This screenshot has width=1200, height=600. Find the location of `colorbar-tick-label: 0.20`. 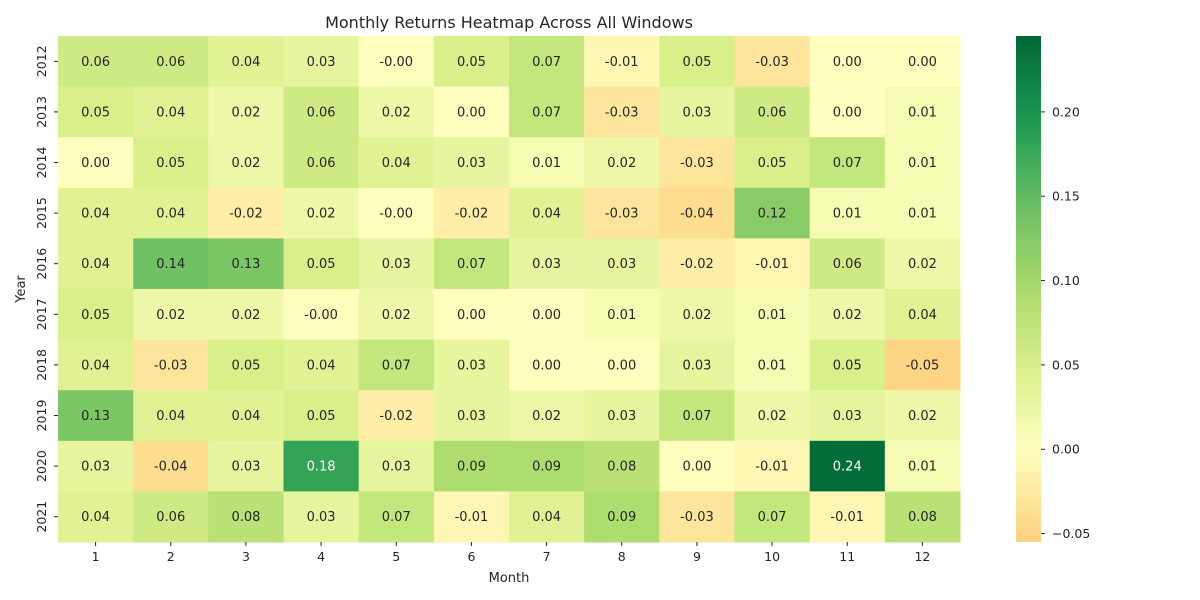

colorbar-tick-label: 0.20 is located at coordinates (1066, 111).